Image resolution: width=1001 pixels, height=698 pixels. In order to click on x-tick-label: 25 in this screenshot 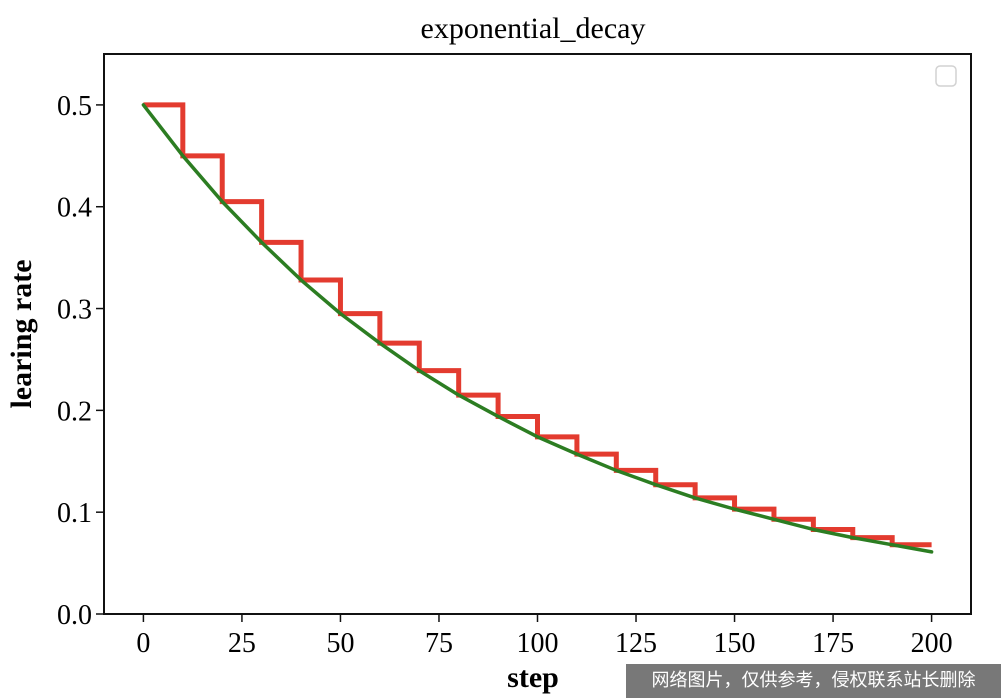, I will do `click(242, 643)`.